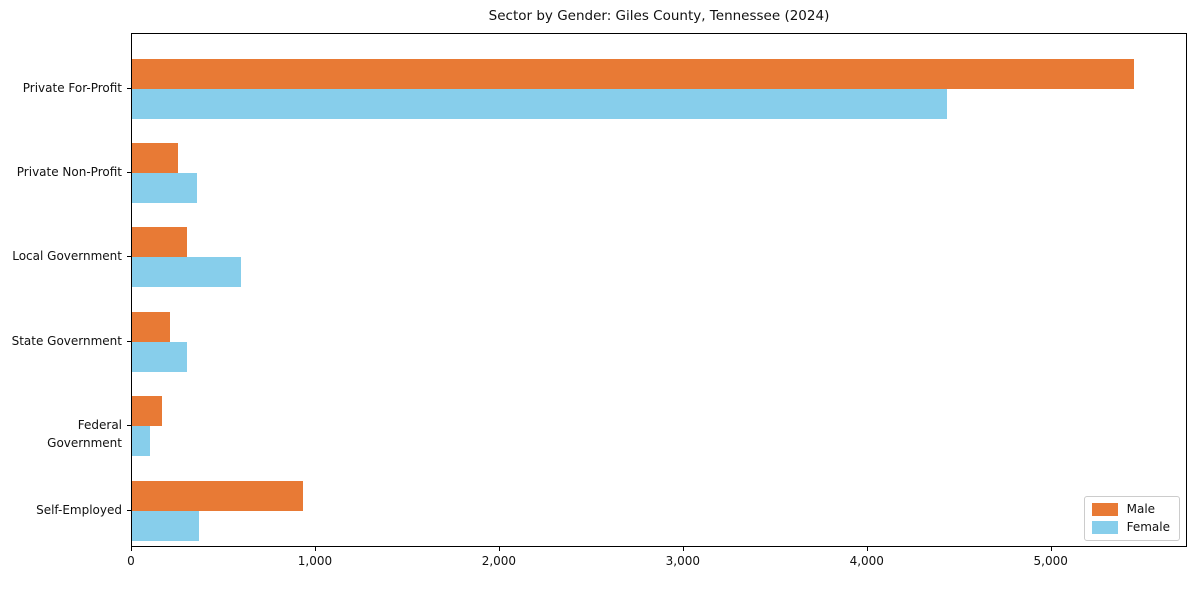 This screenshot has height=600, width=1200. Describe the element at coordinates (66, 340) in the screenshot. I see `y-tick-label-state-government: State Government` at that location.